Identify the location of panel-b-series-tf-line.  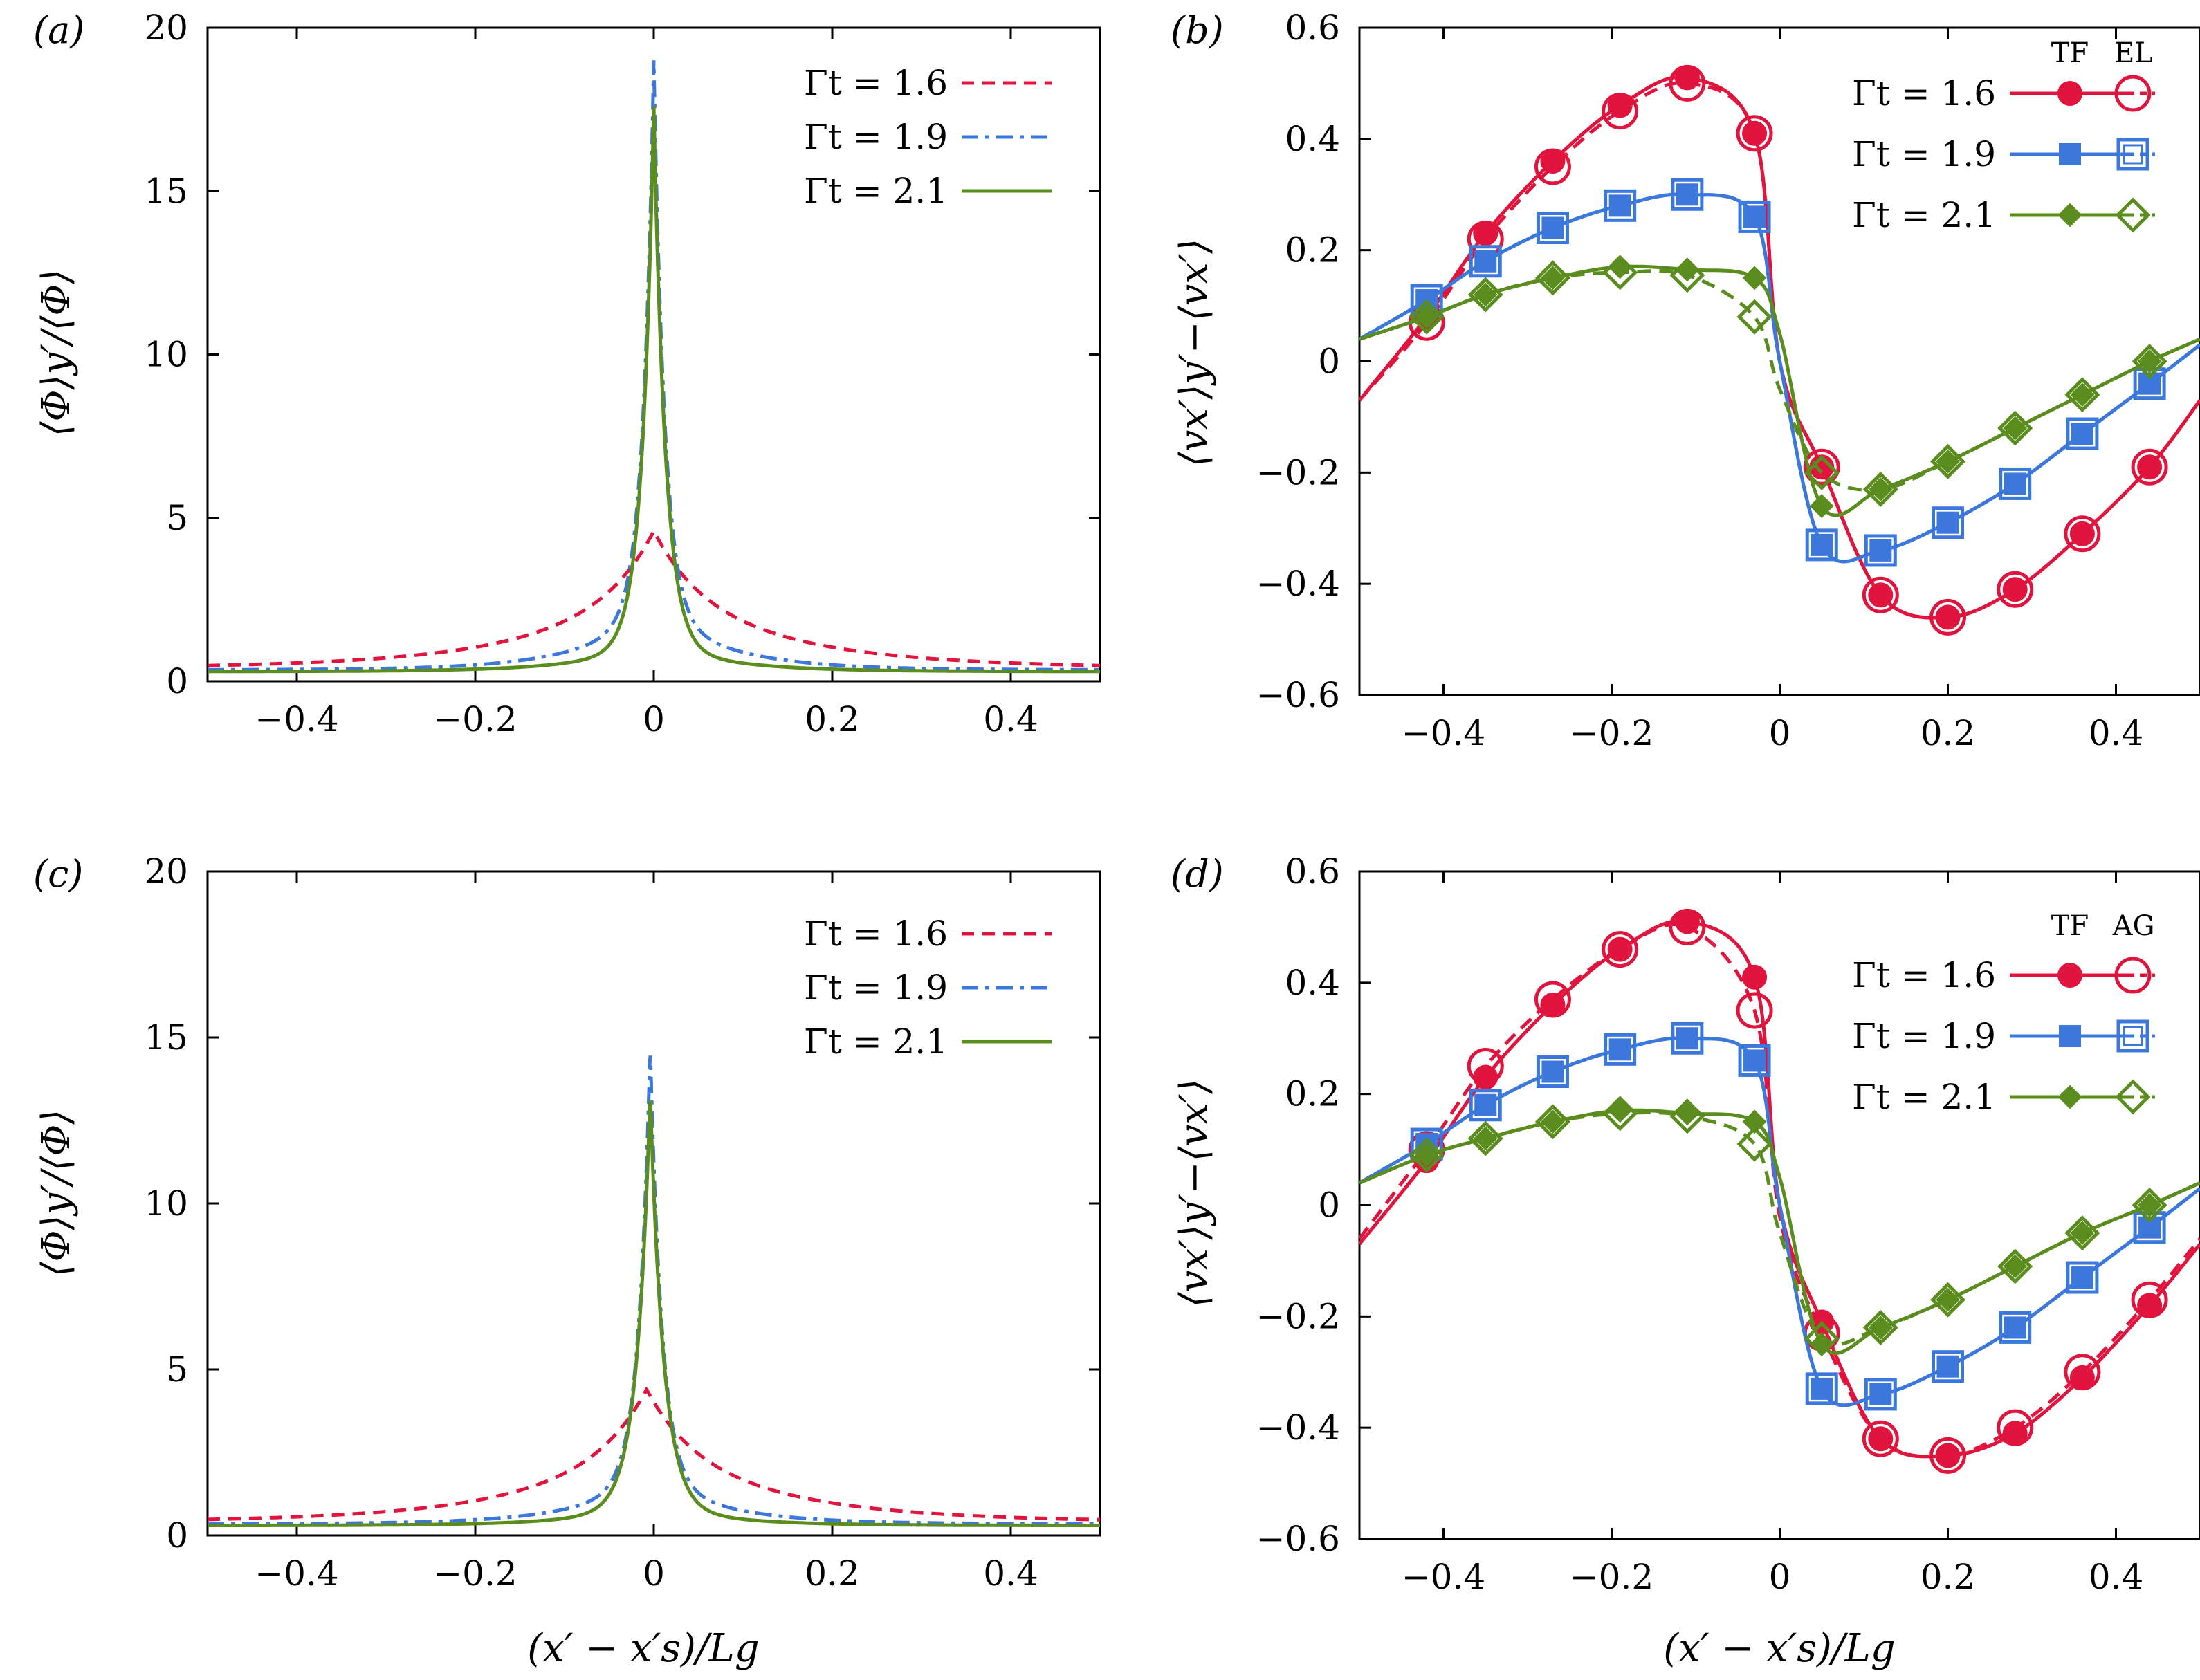
(1779, 378).